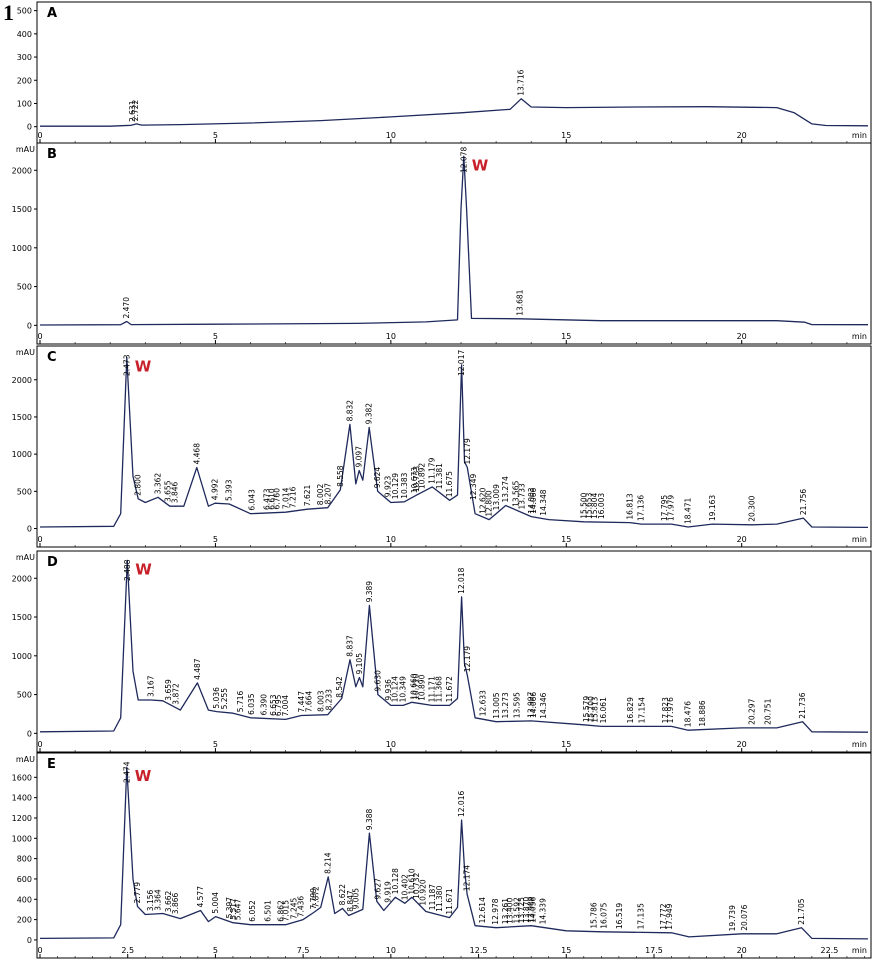 Image resolution: width=874 pixels, height=967 pixels. What do you see at coordinates (744, 917) in the screenshot?
I see `peak-label: 20.076` at bounding box center [744, 917].